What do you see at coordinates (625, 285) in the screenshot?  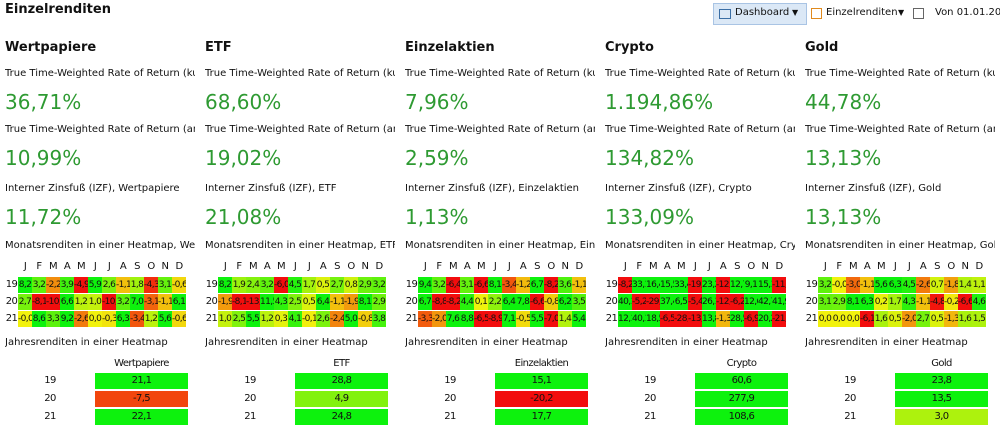 I see `heatmap-cell: -8,2` at bounding box center [625, 285].